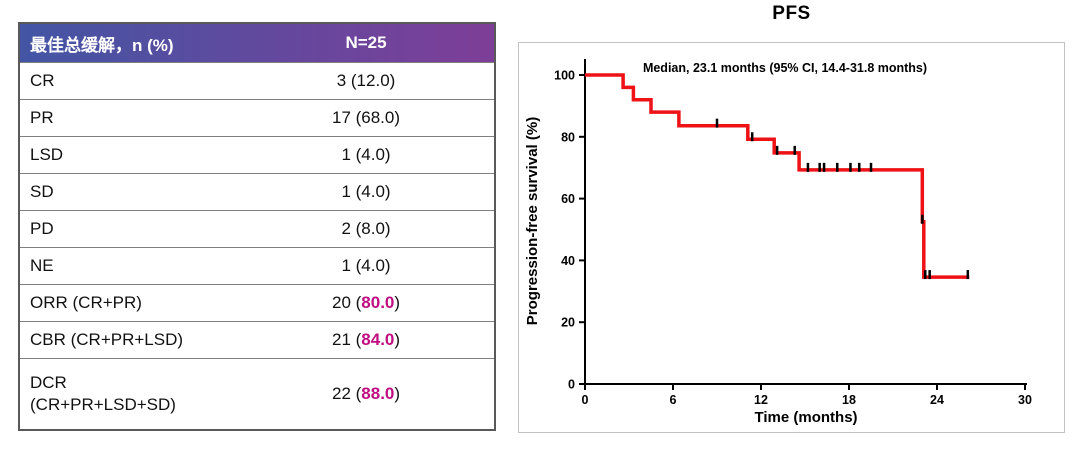 Image resolution: width=1080 pixels, height=458 pixels. I want to click on x-tick-label: 18, so click(849, 400).